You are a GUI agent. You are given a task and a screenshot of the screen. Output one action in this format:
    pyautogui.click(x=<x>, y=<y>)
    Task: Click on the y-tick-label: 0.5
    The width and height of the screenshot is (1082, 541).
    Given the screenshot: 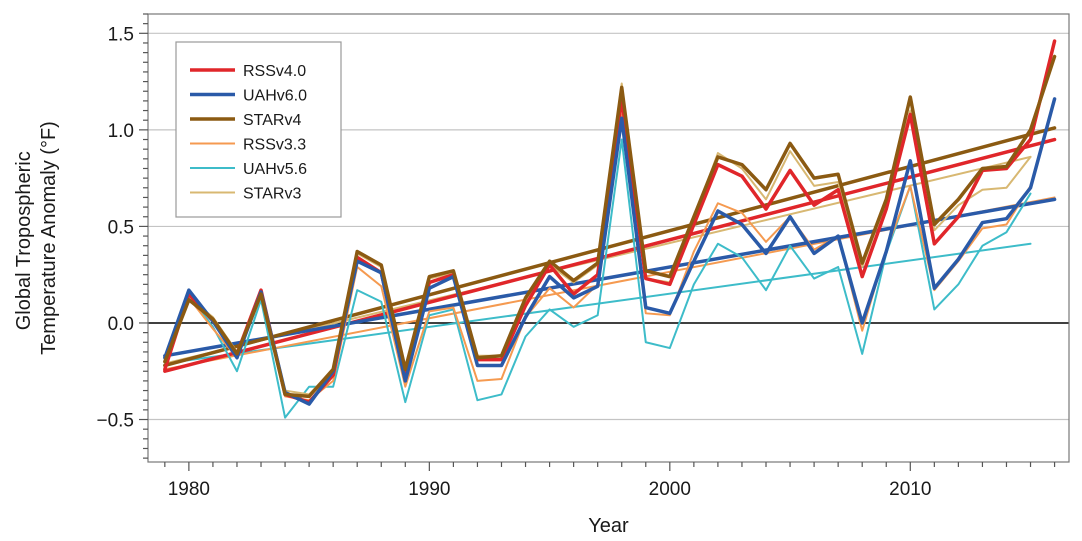 What is the action you would take?
    pyautogui.click(x=121, y=227)
    